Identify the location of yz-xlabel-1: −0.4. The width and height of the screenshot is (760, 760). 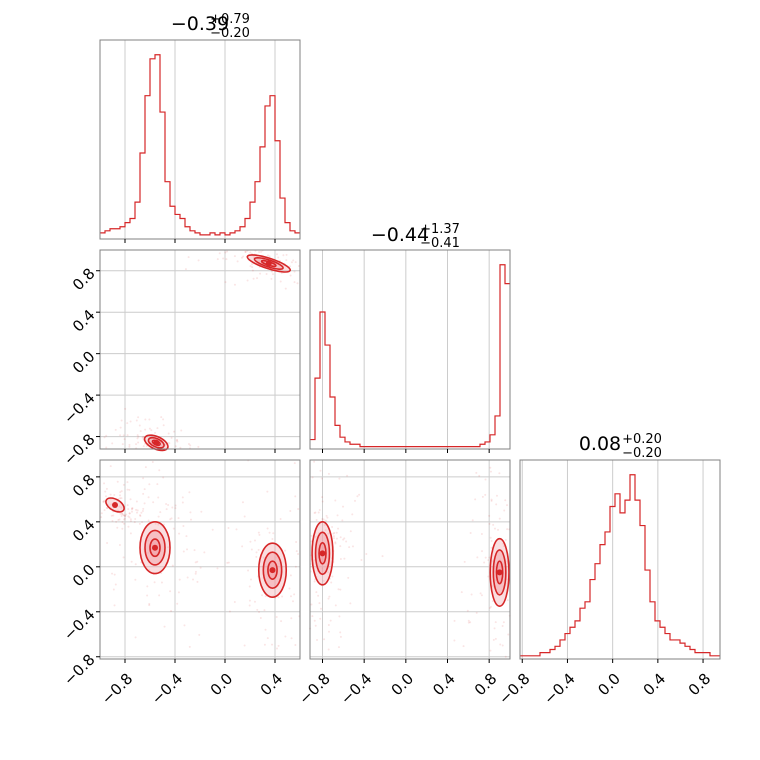
(356, 689).